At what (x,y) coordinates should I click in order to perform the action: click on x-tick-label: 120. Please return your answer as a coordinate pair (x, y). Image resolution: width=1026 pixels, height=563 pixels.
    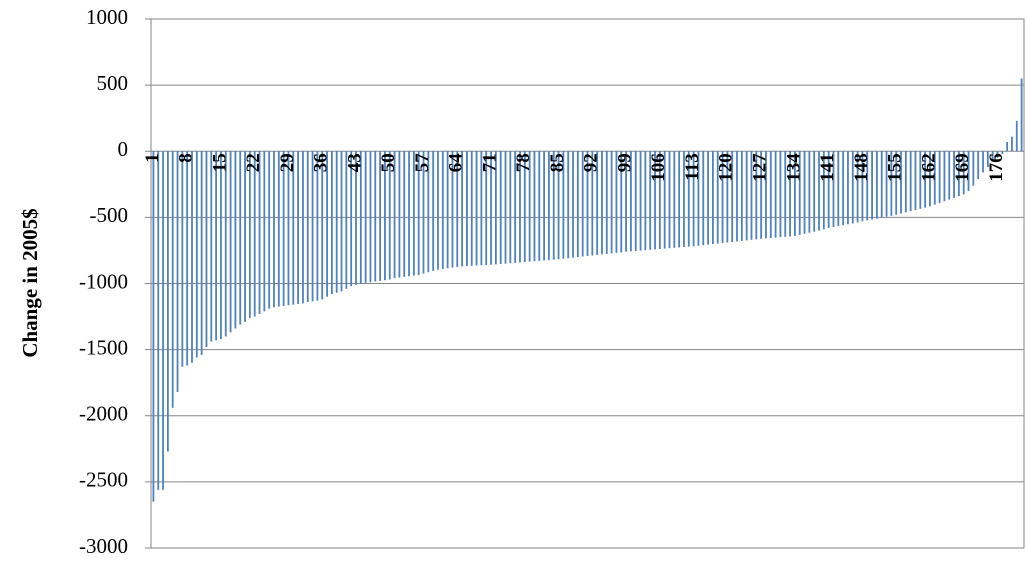
    Looking at the image, I should click on (726, 167).